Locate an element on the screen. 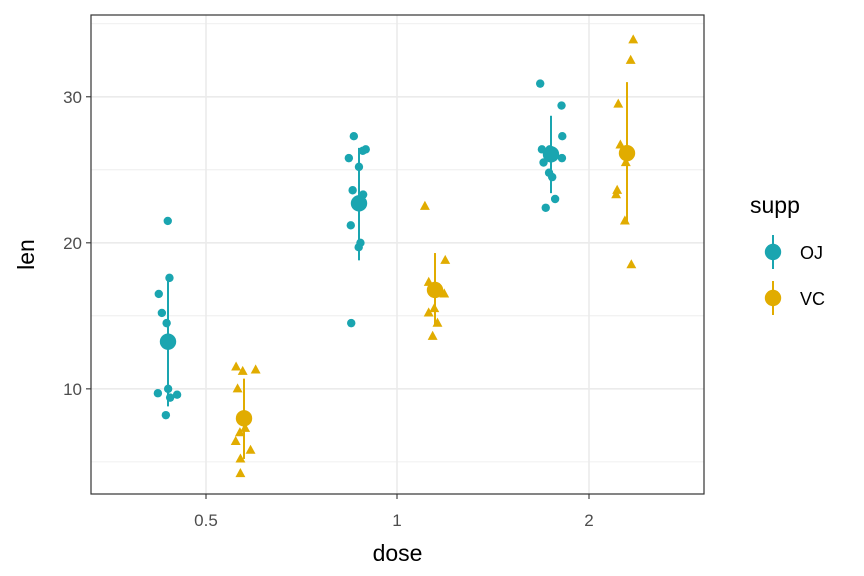  x-tick-label: 2 is located at coordinates (588, 520).